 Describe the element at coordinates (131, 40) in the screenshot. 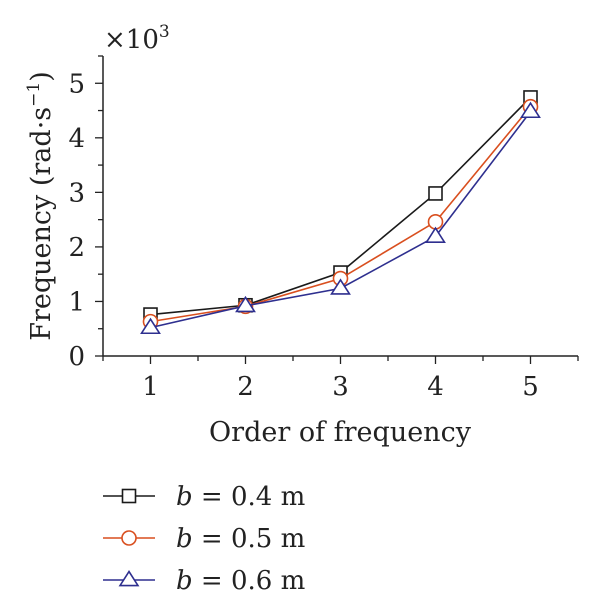

I see `y-multiplier-base: ×10` at that location.